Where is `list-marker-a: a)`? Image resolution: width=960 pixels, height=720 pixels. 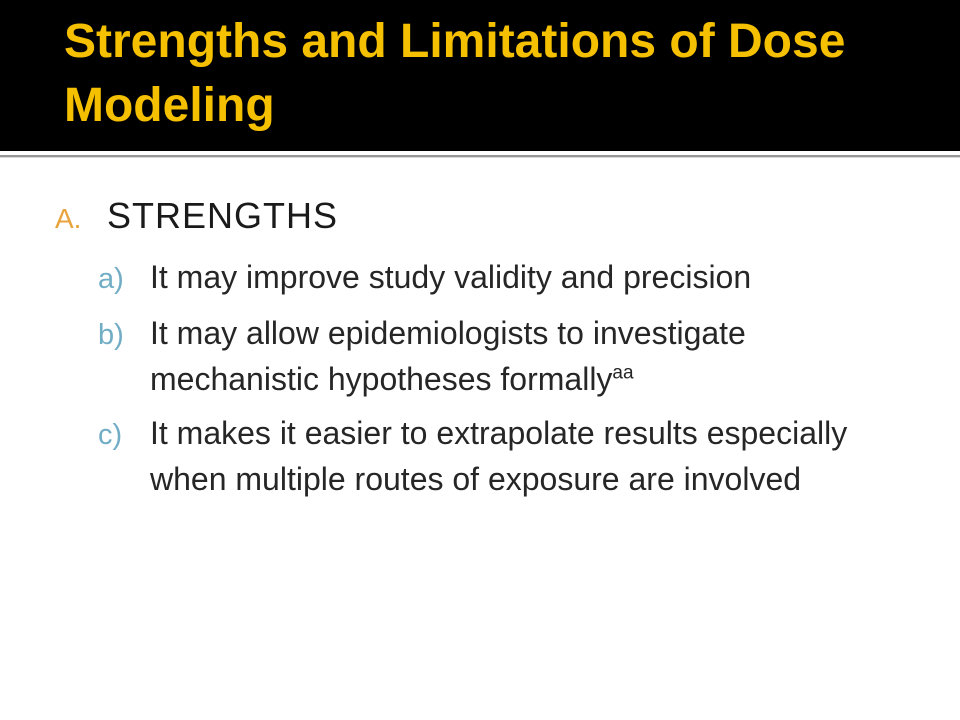
list-marker-a: a) is located at coordinates (111, 279).